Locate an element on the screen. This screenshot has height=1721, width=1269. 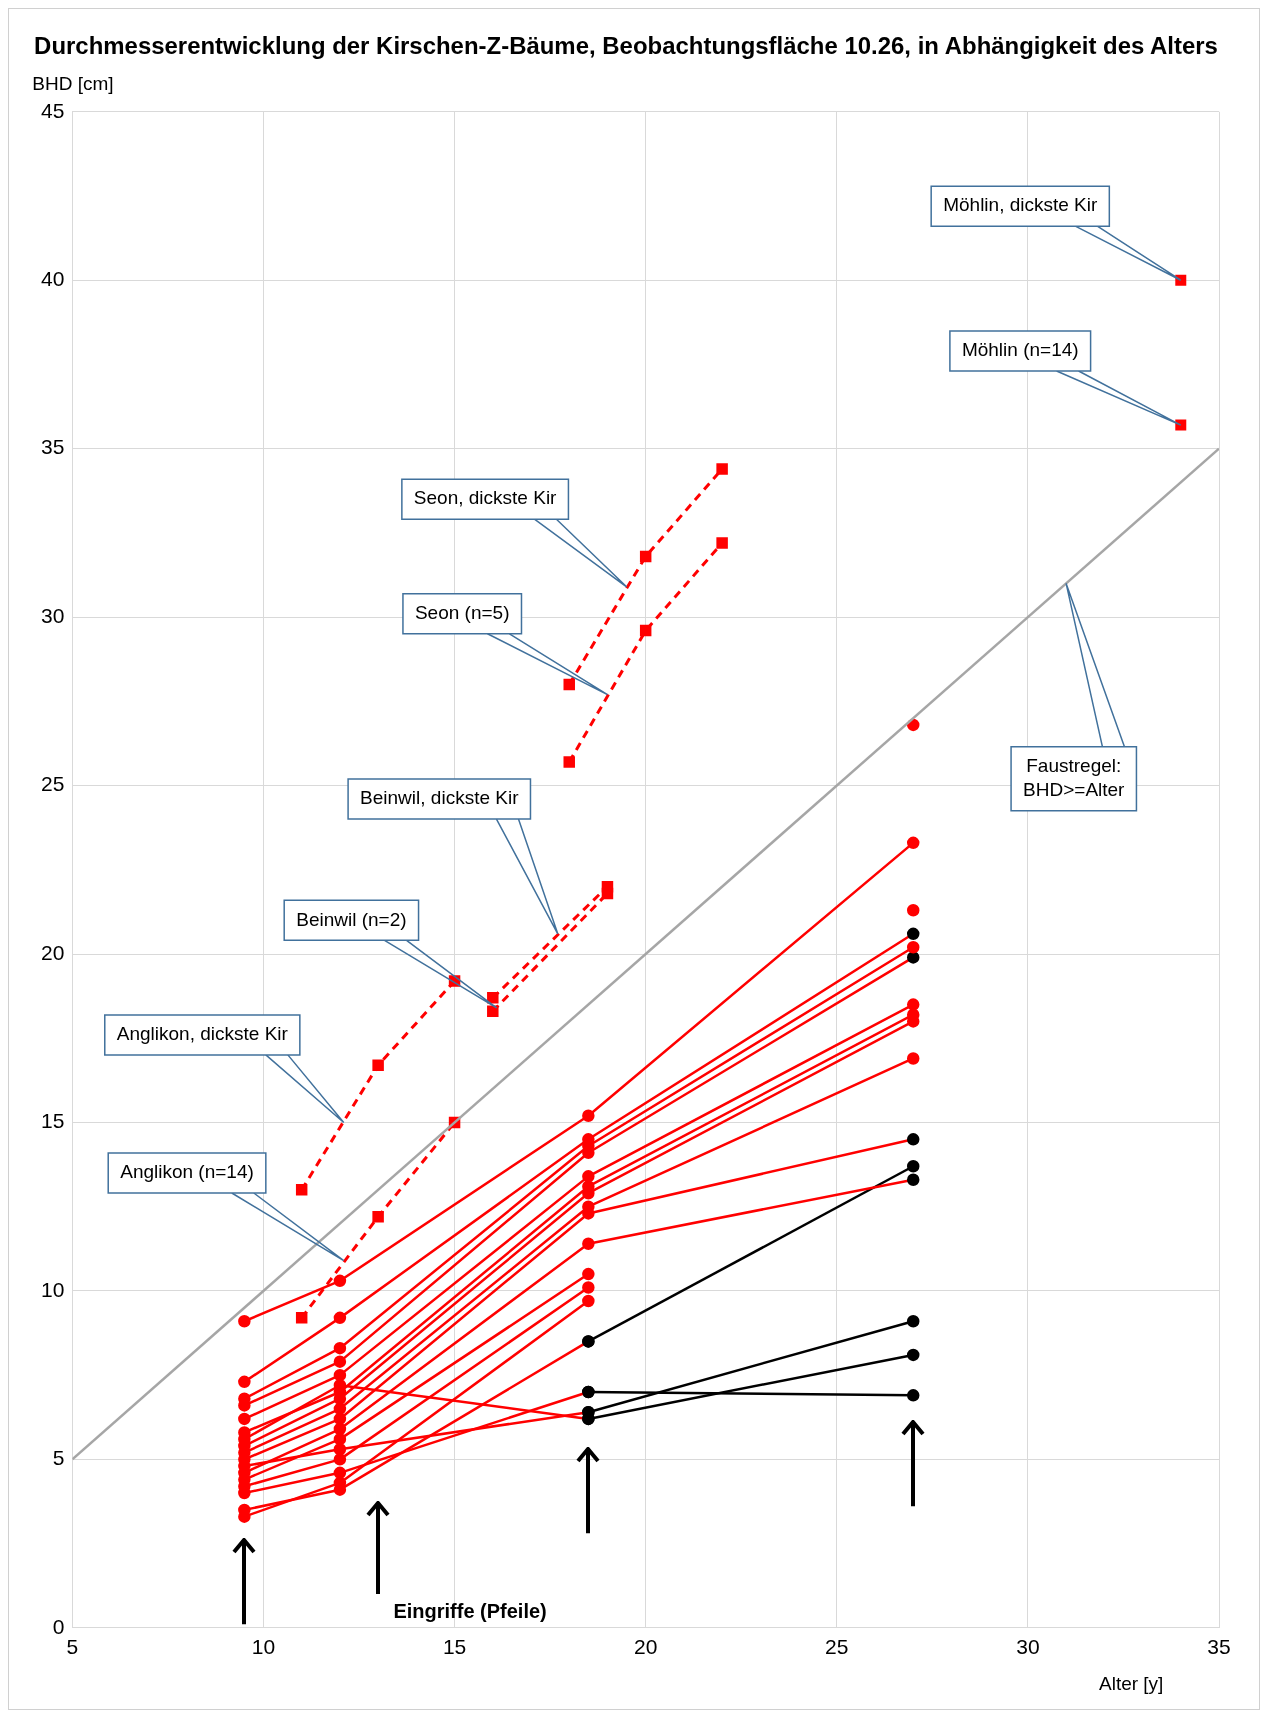
annotation: Seon, dickste Kir is located at coordinates (485, 498).